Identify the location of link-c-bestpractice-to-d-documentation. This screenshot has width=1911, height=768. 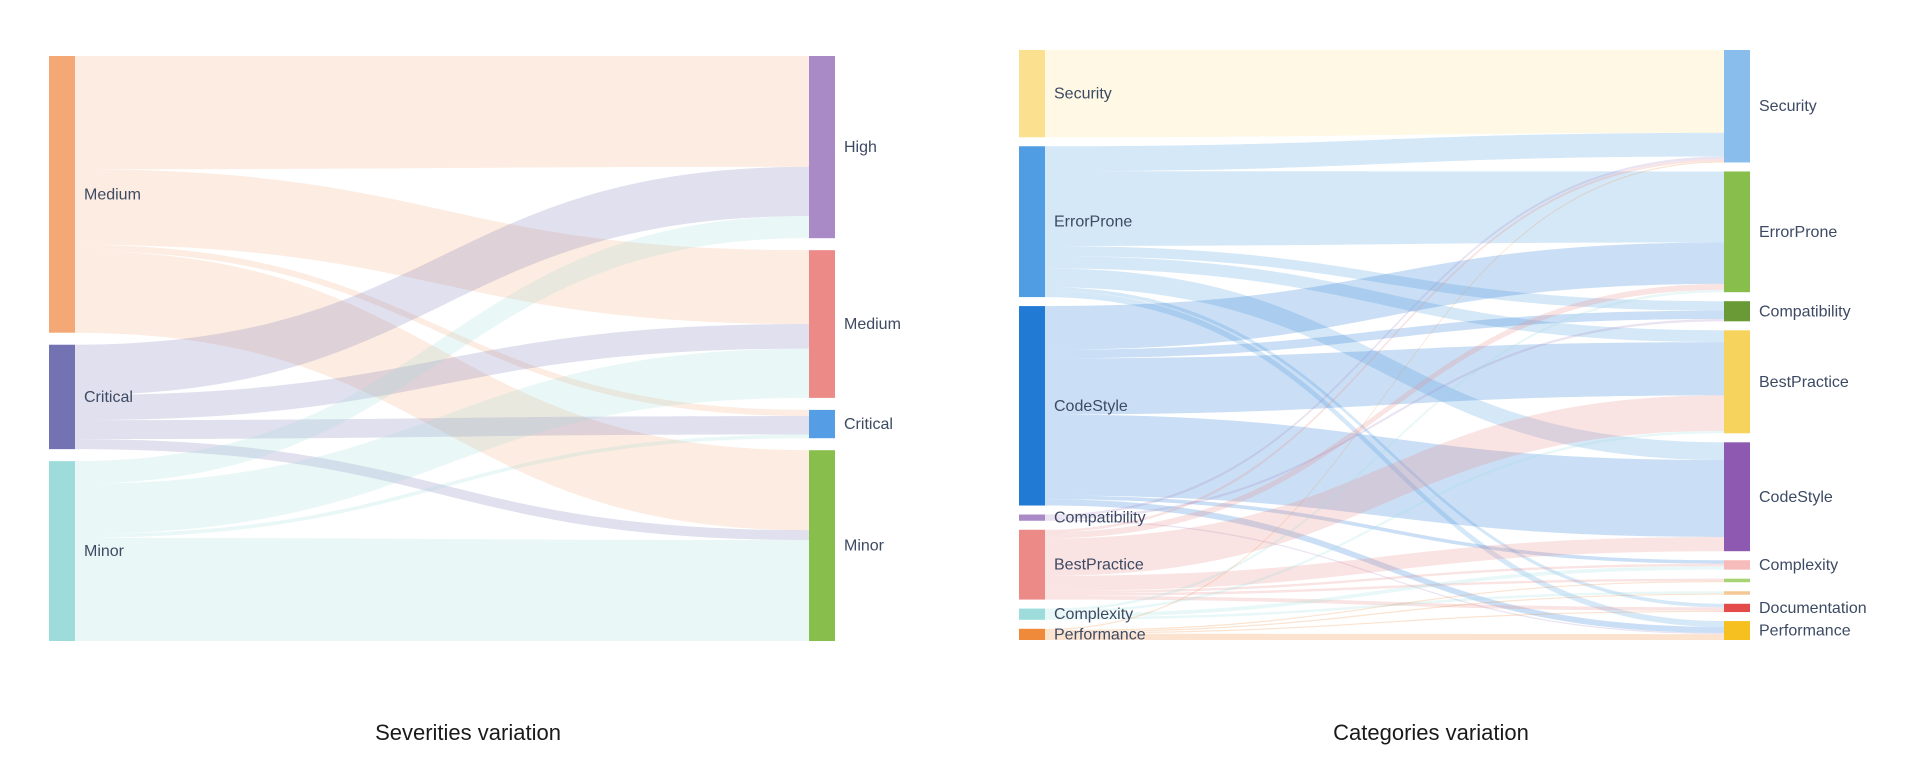
(1384, 603).